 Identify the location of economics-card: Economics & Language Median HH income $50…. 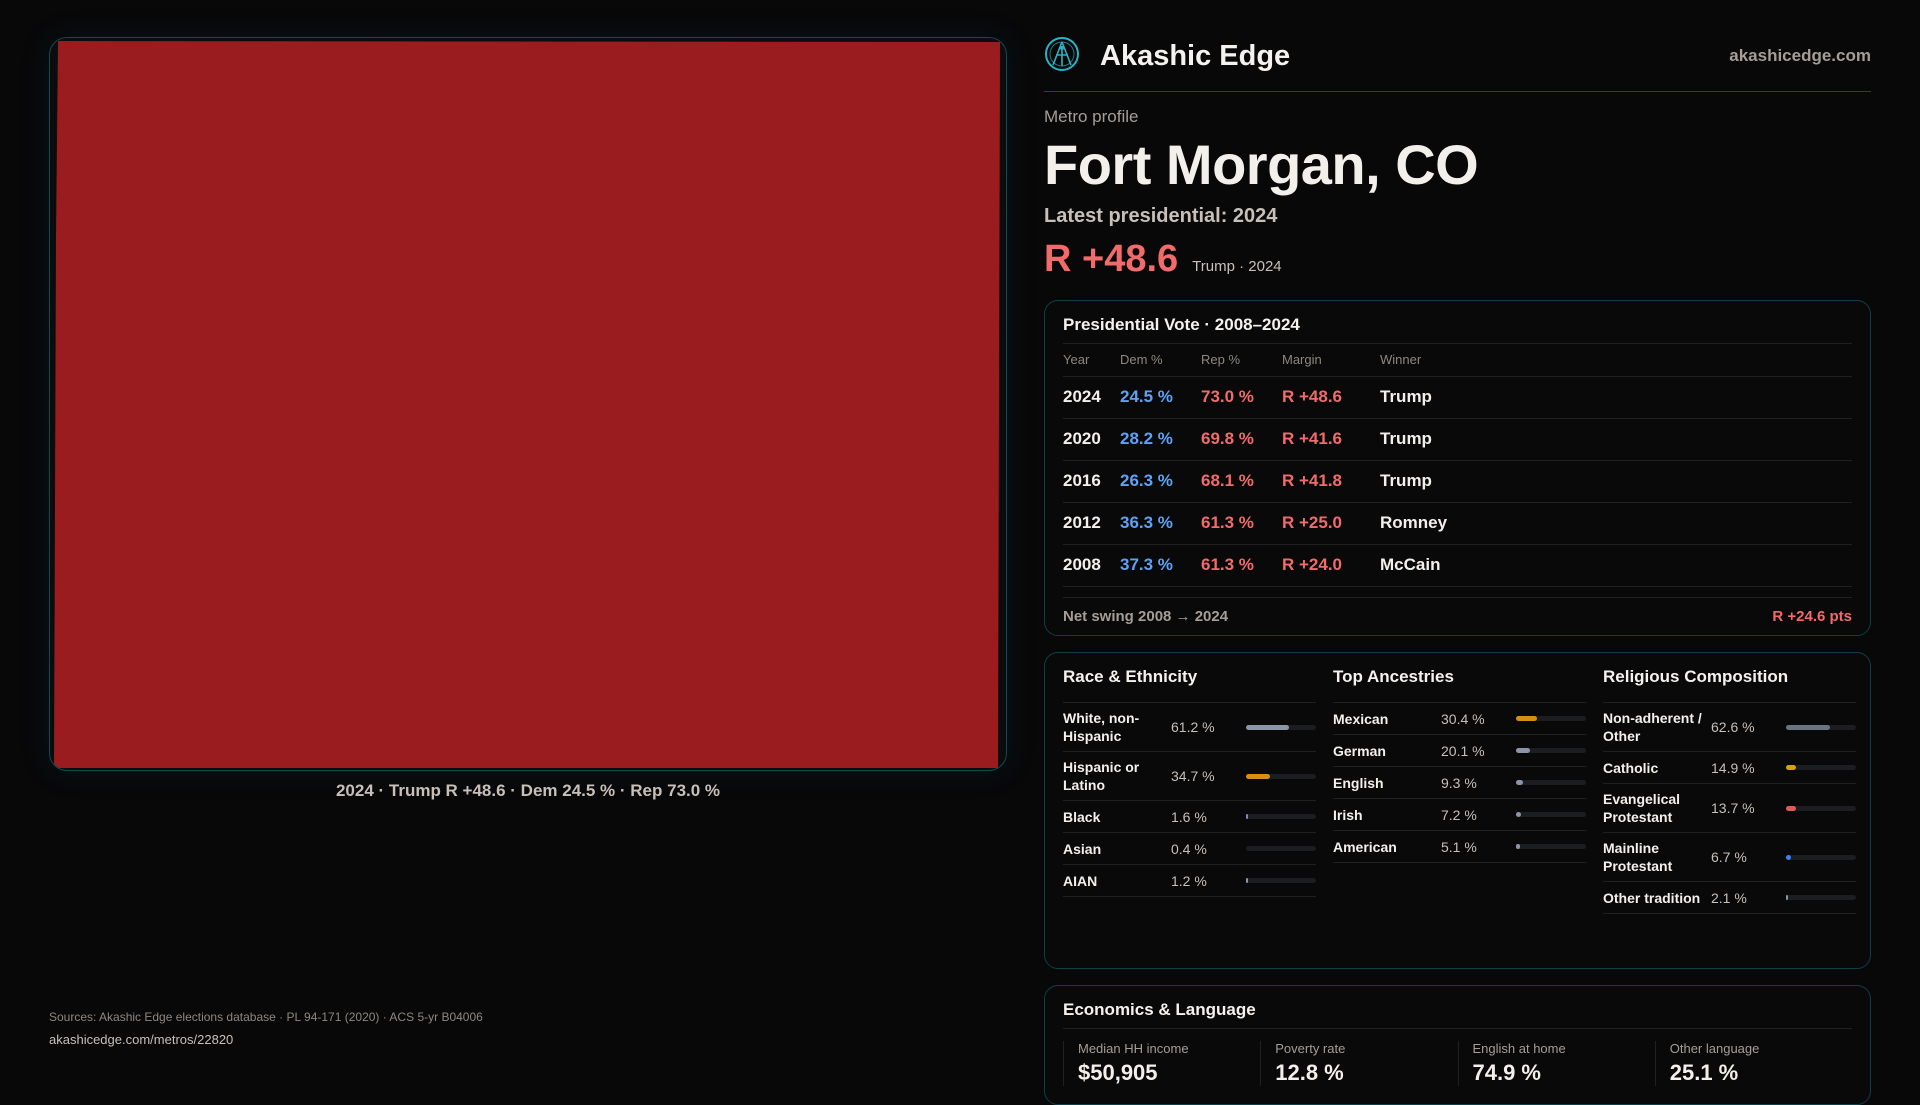
(1457, 1045).